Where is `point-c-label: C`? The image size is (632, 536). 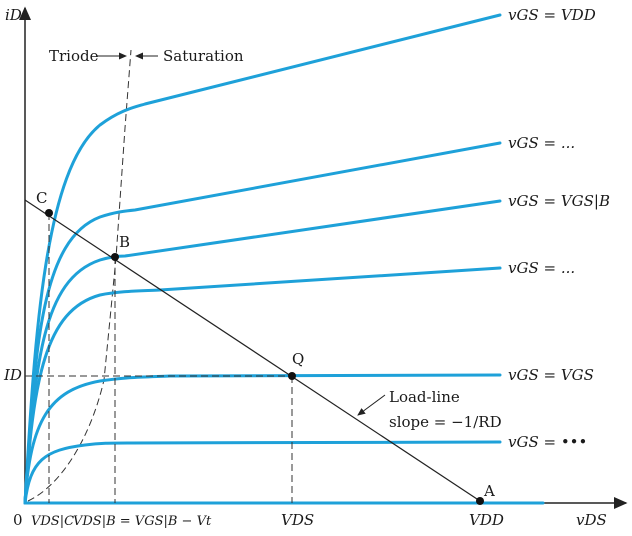
point-c-label: C is located at coordinates (41, 198).